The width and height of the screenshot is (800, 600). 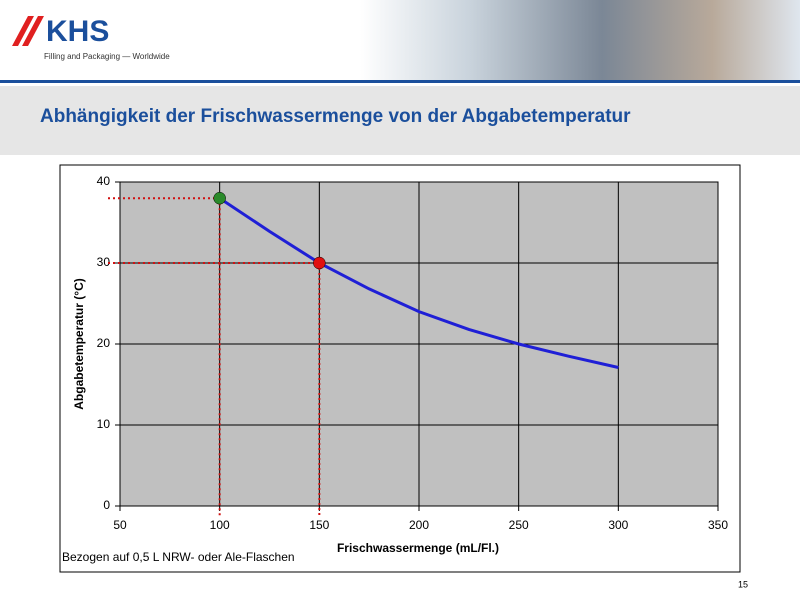 I want to click on x-tick-label: 200, so click(x=419, y=525).